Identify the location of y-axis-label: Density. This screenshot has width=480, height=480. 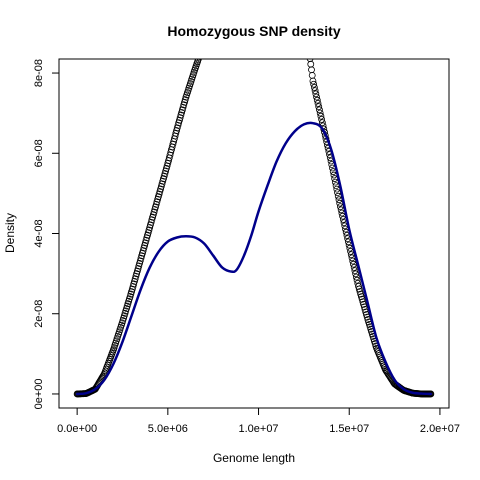
(10, 233).